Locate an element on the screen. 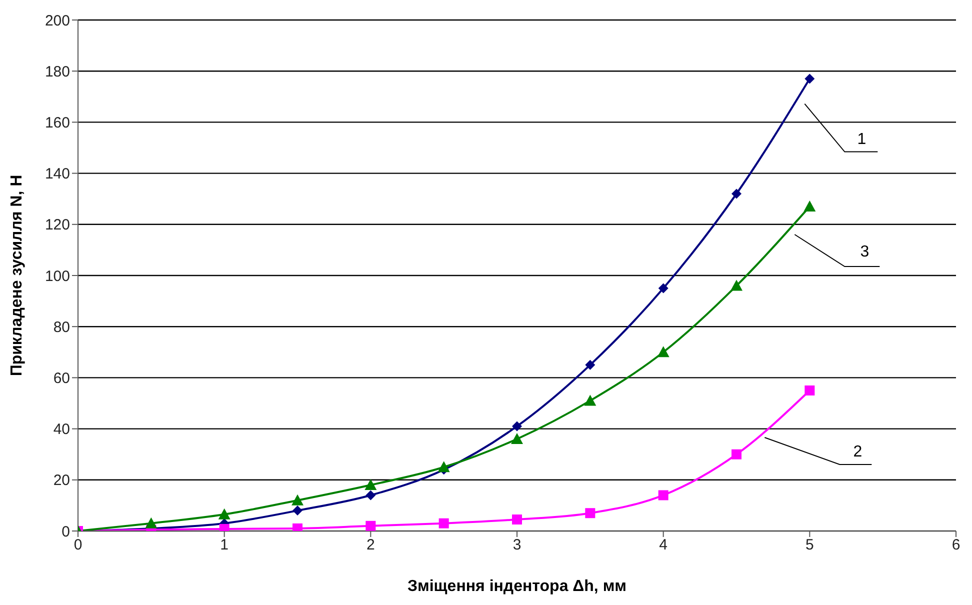  y-tick-label: 140 is located at coordinates (57, 174).